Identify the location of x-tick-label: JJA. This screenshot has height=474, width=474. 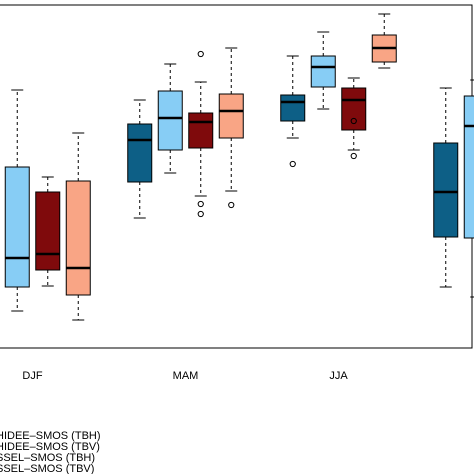
(338, 376).